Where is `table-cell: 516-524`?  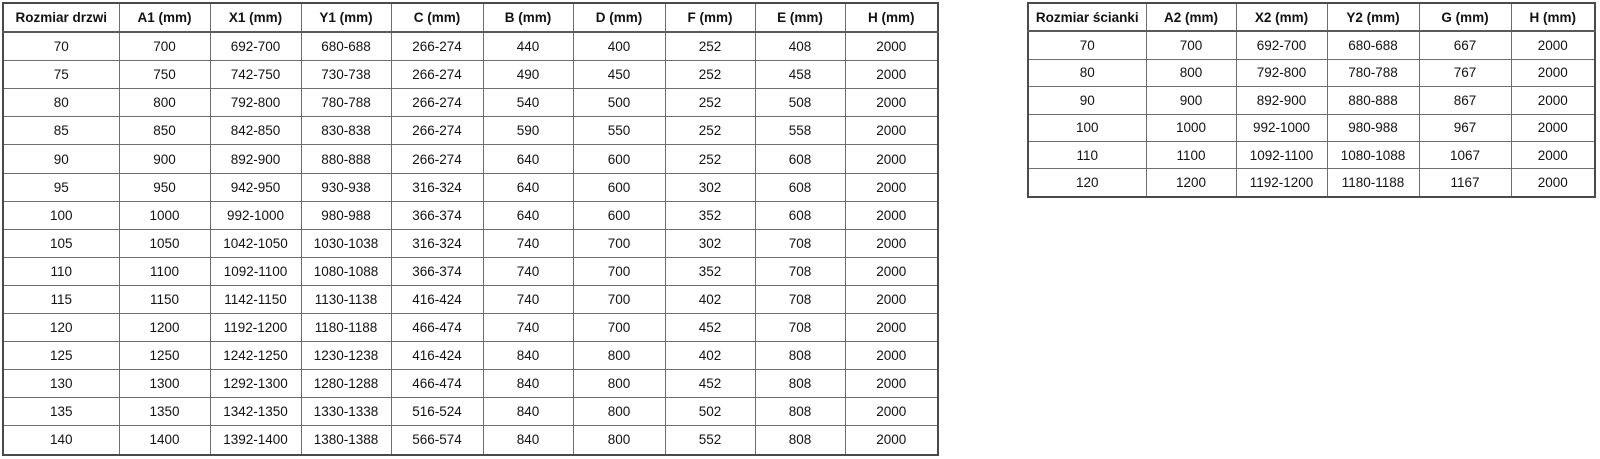
table-cell: 516-524 is located at coordinates (437, 412).